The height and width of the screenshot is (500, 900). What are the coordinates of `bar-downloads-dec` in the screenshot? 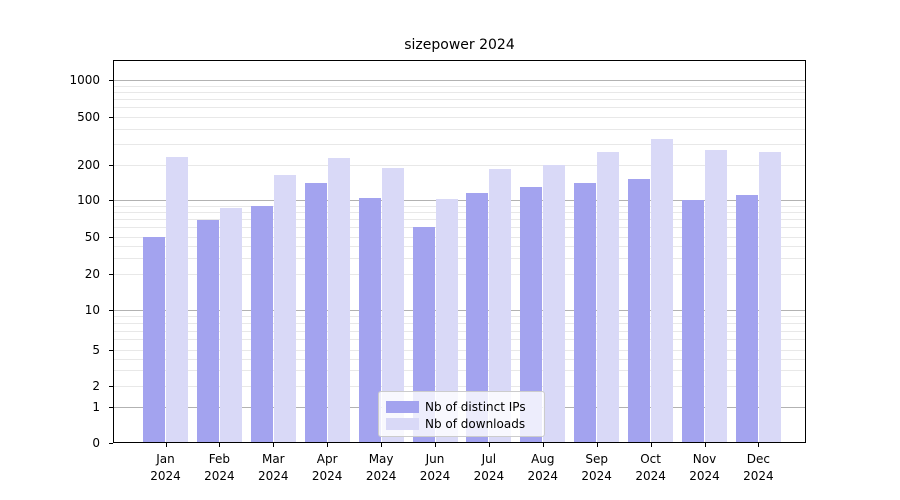 It's located at (769, 296).